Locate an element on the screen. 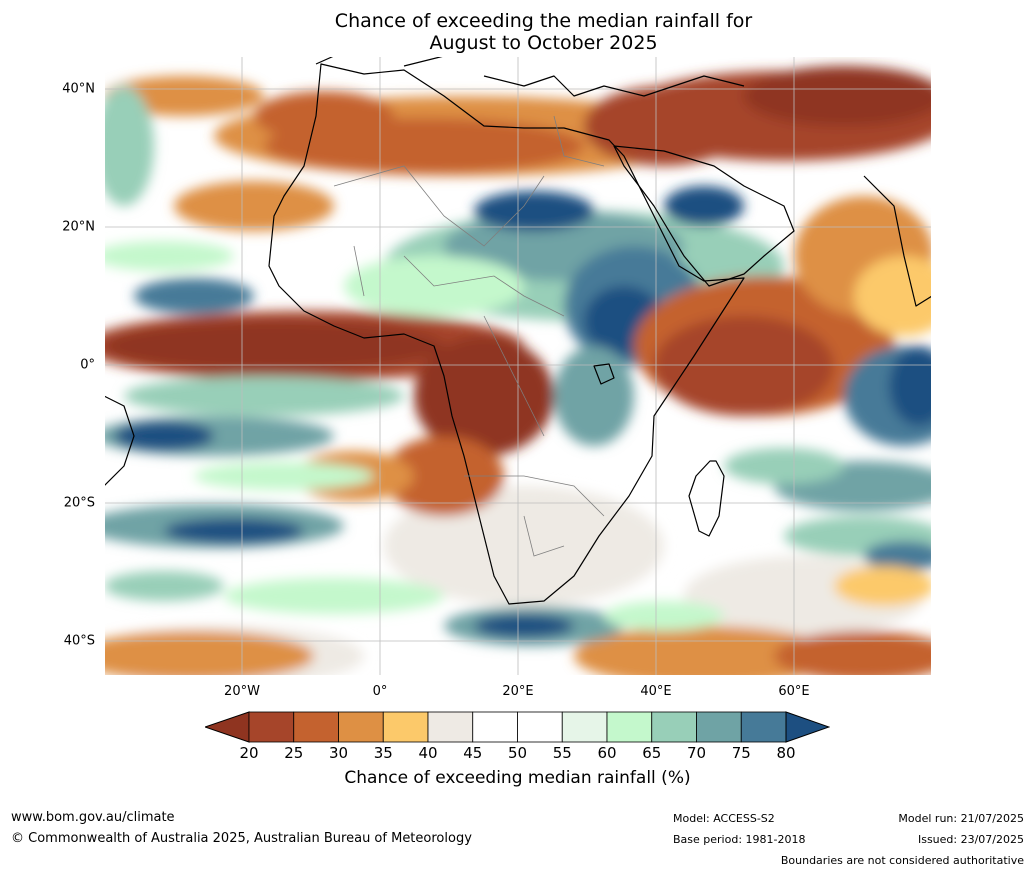 This screenshot has width=1035, height=873. lon-label-0: 0° is located at coordinates (380, 691).